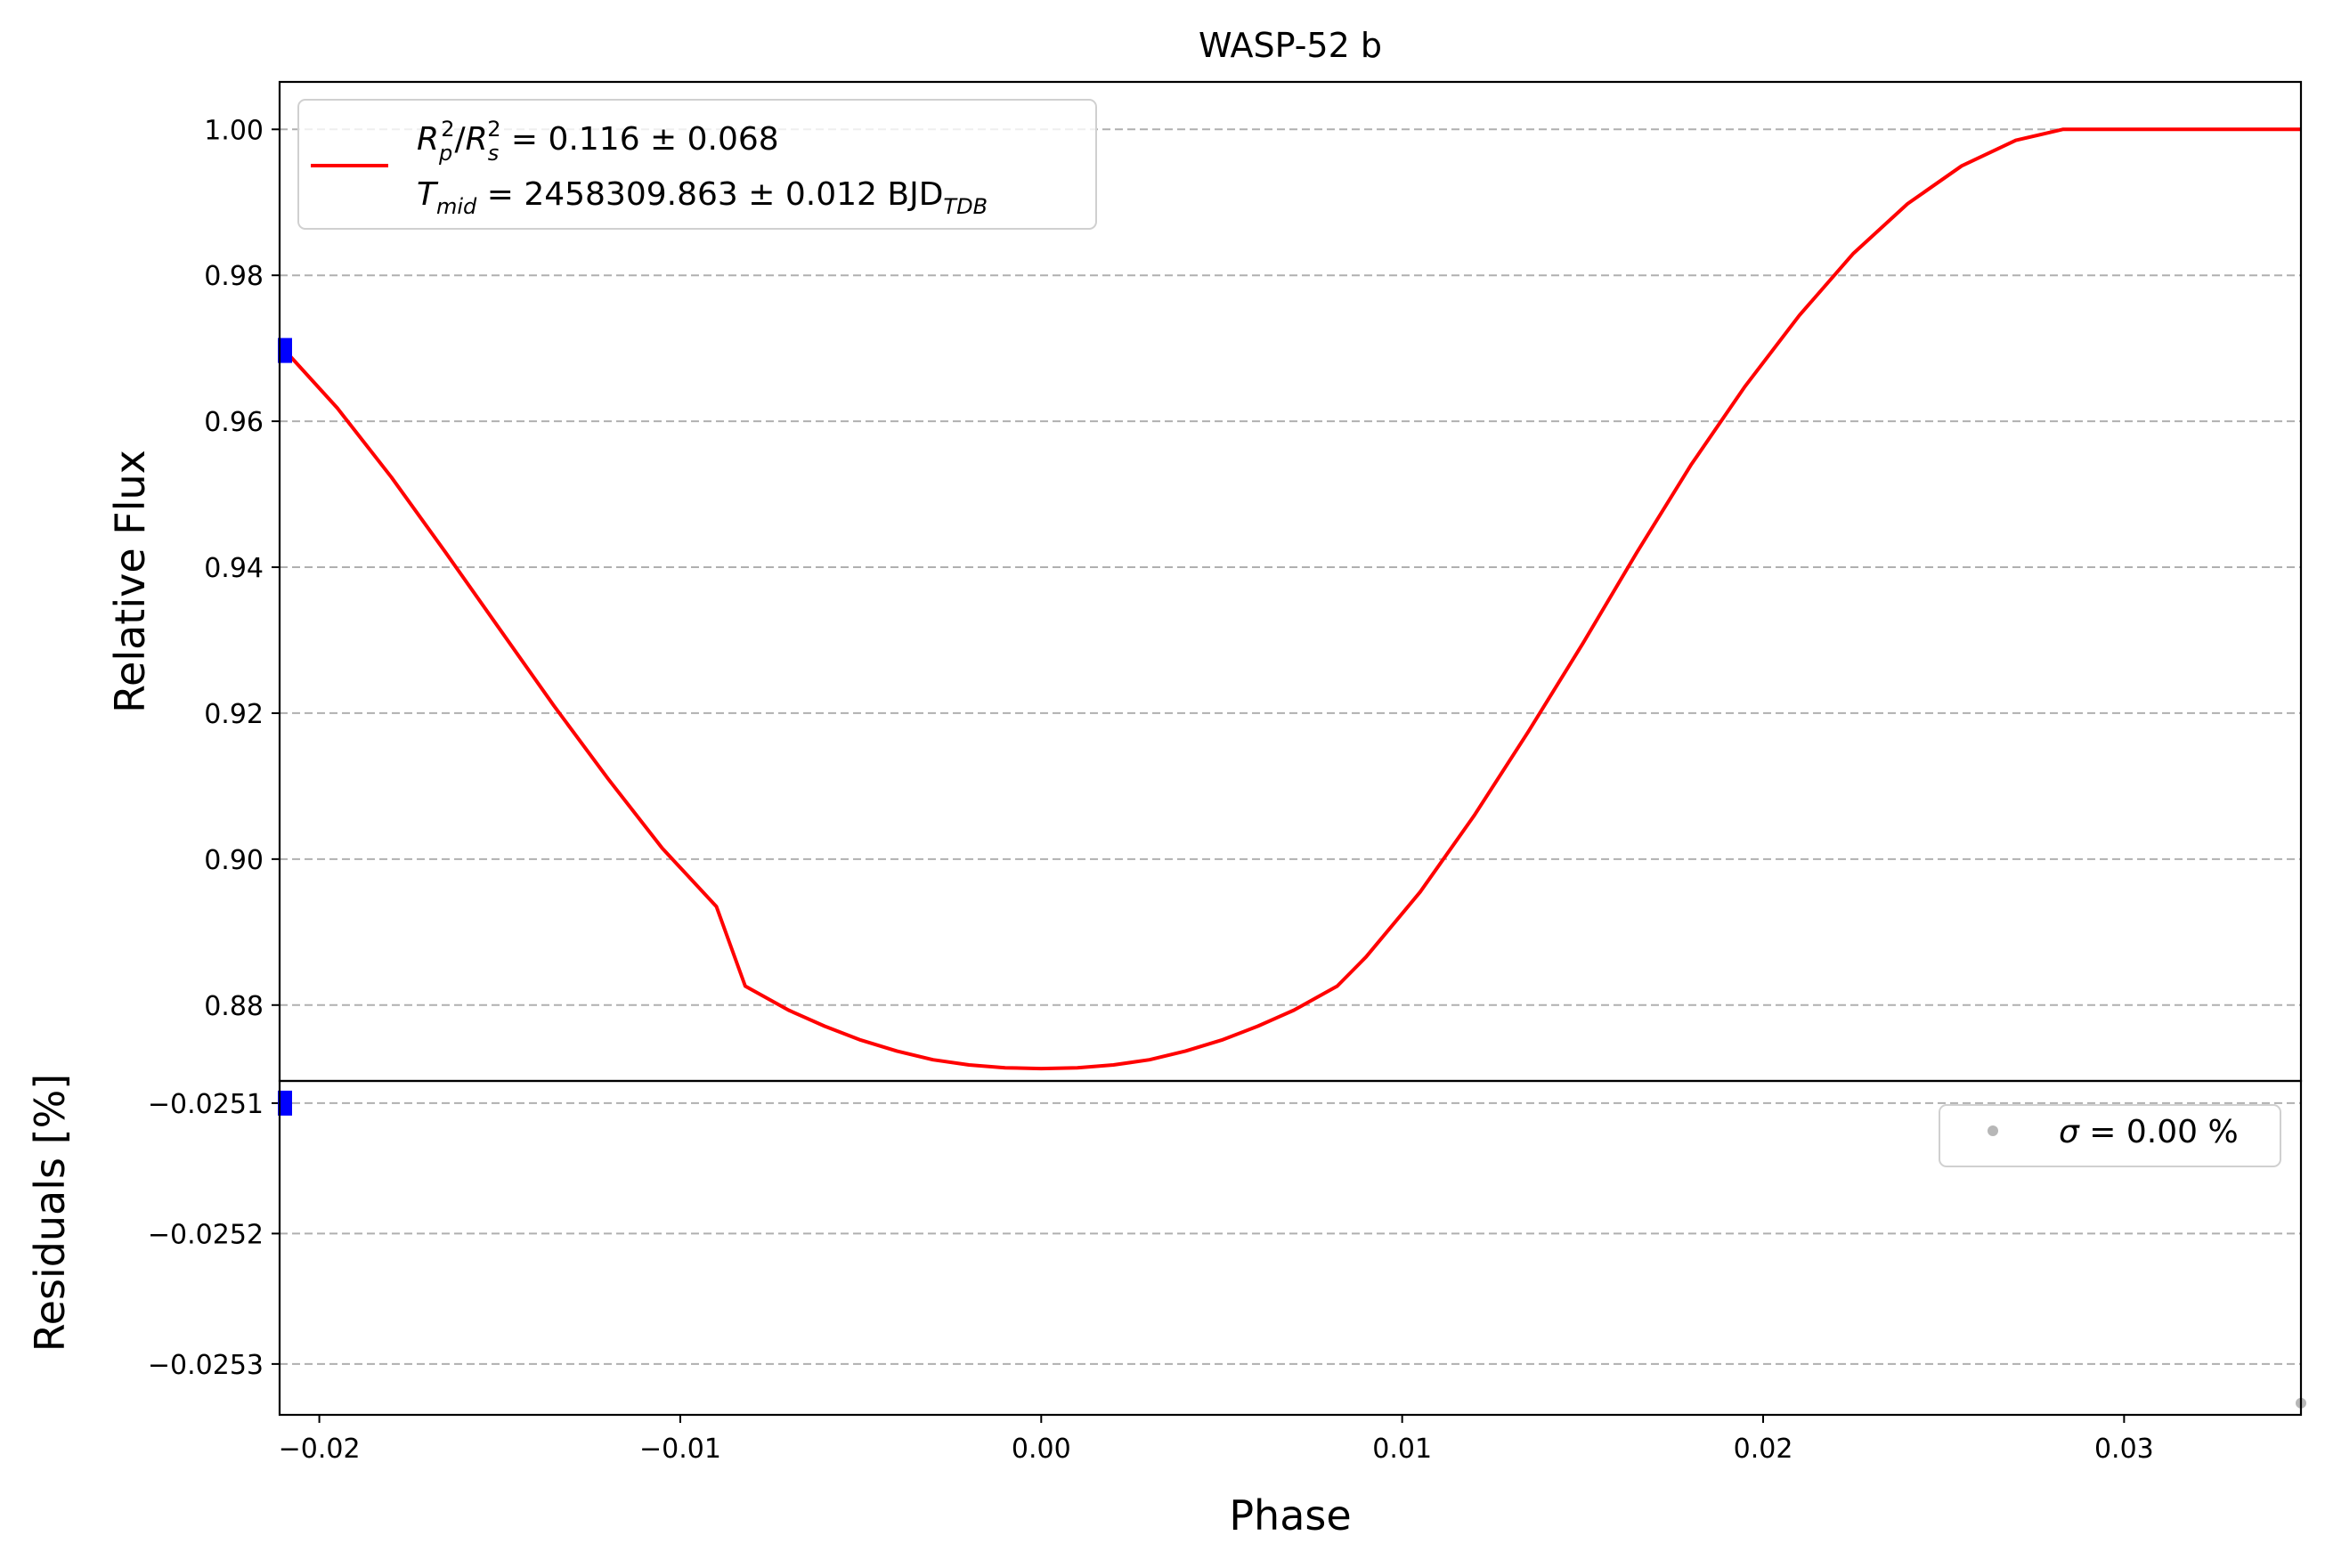 The height and width of the screenshot is (1568, 2325). I want to click on phase-x-ticks: −0.02 −0.01 0.00 0.01 0.02 0.03, so click(1216, 1440).